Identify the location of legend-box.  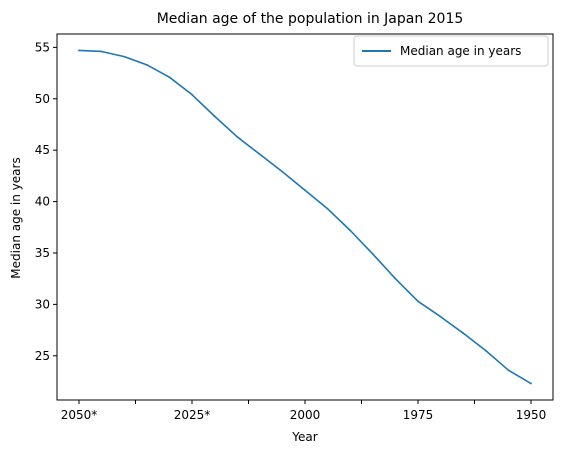
(451, 51).